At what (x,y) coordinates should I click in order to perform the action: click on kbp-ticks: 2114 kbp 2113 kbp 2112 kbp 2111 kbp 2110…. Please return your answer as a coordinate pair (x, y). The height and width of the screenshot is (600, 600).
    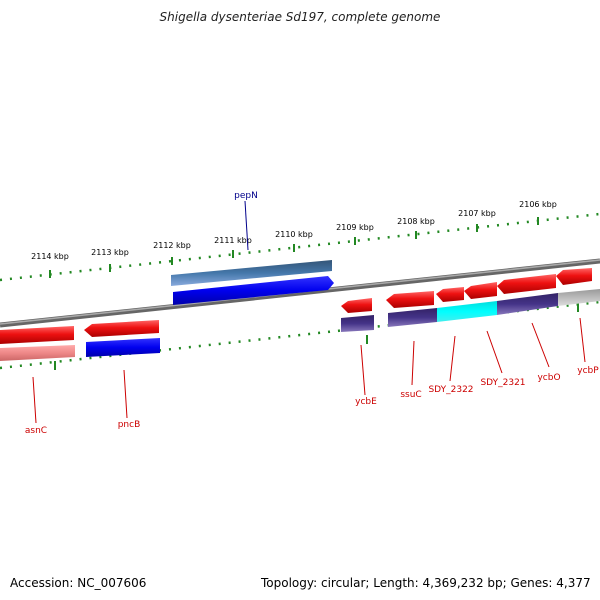
    Looking at the image, I should click on (294, 239).